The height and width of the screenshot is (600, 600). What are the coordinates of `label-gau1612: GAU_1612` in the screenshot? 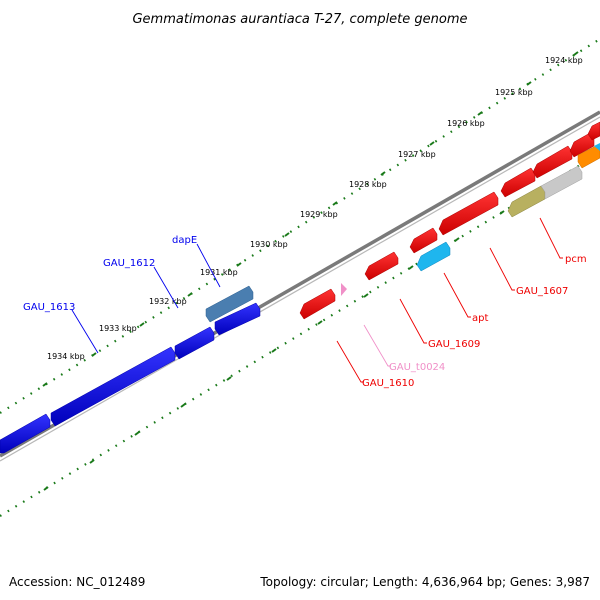 It's located at (129, 263).